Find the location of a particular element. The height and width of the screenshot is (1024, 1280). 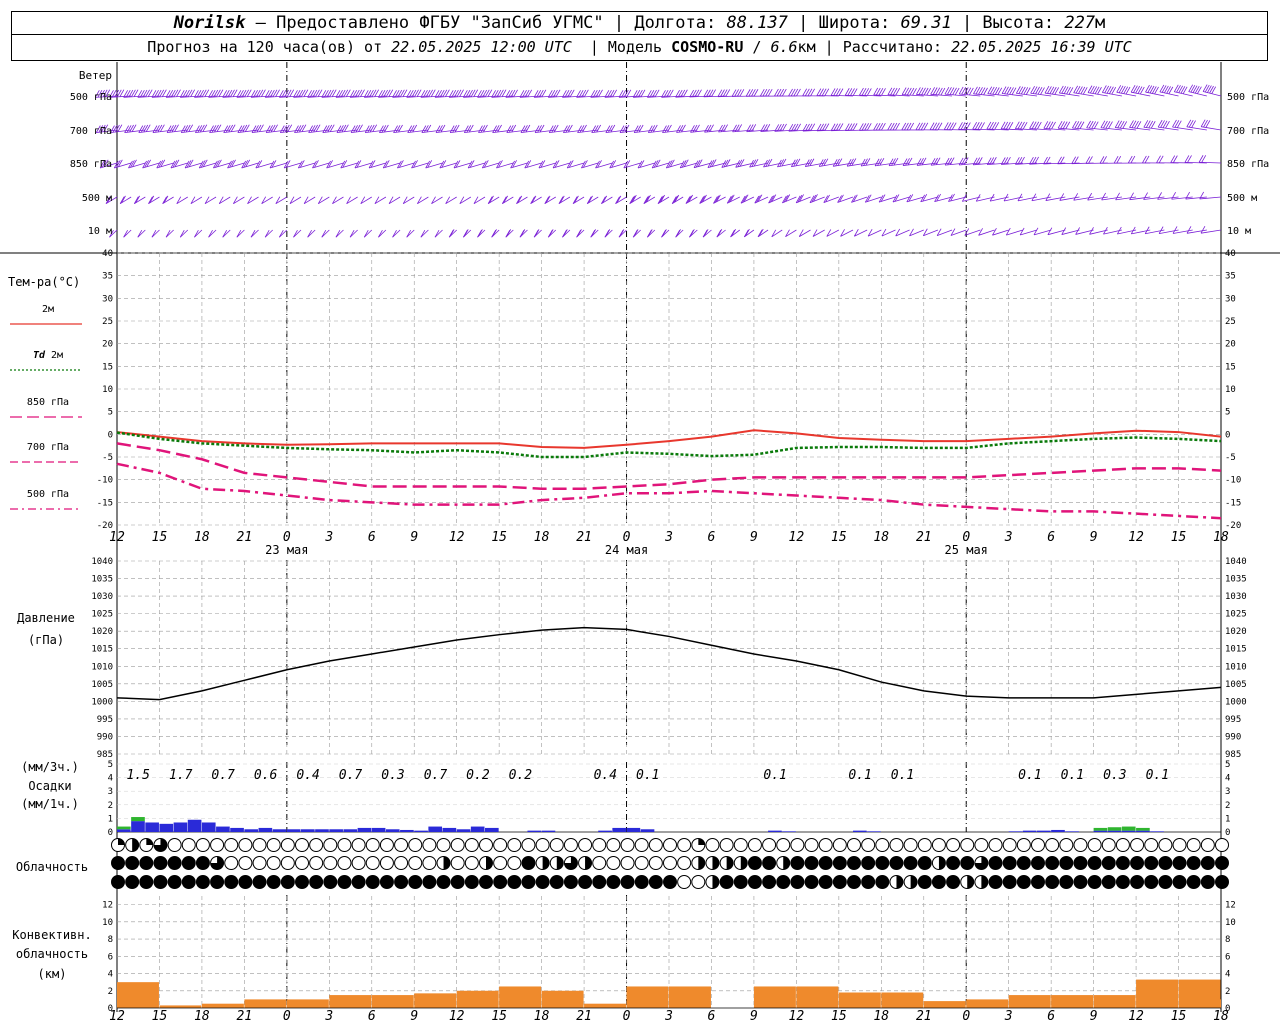

pres-tick-right-11: 985 is located at coordinates (1233, 755).